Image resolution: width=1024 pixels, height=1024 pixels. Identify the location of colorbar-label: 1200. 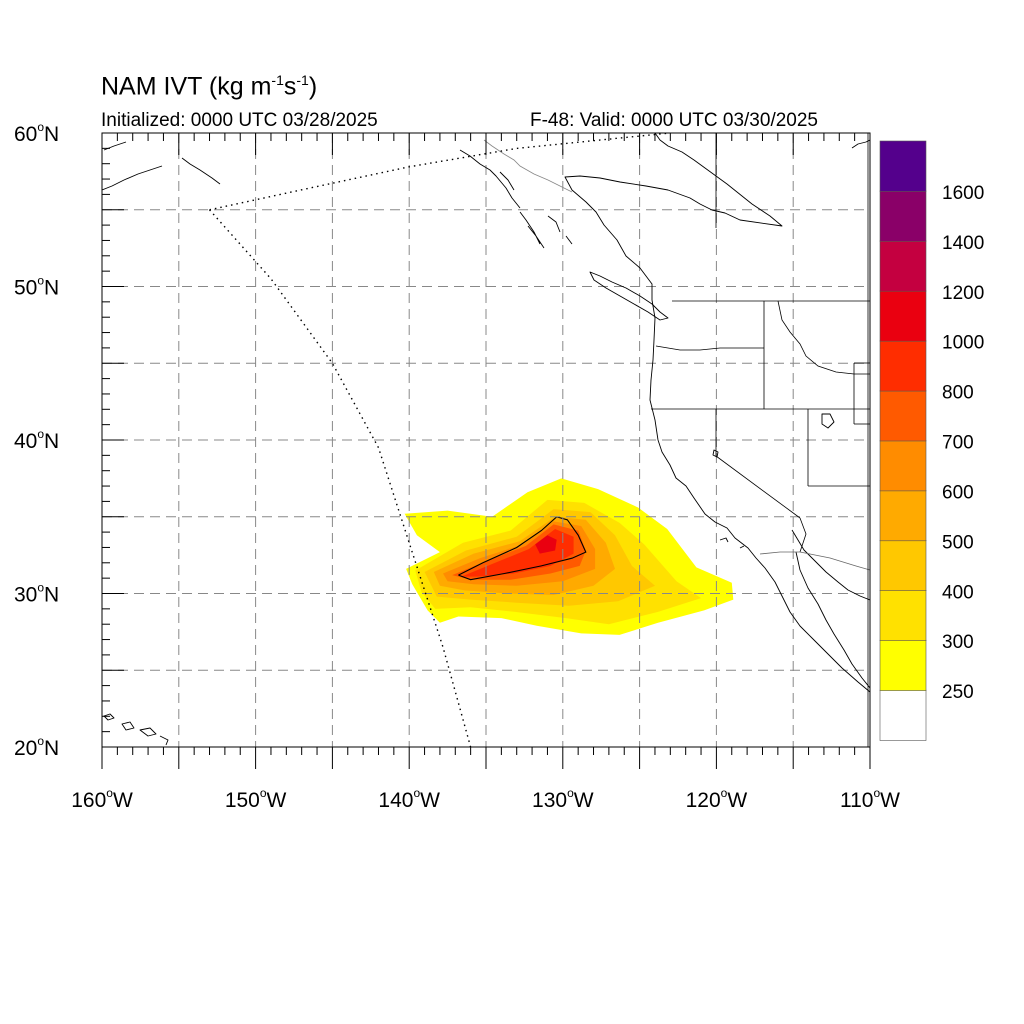
(963, 293).